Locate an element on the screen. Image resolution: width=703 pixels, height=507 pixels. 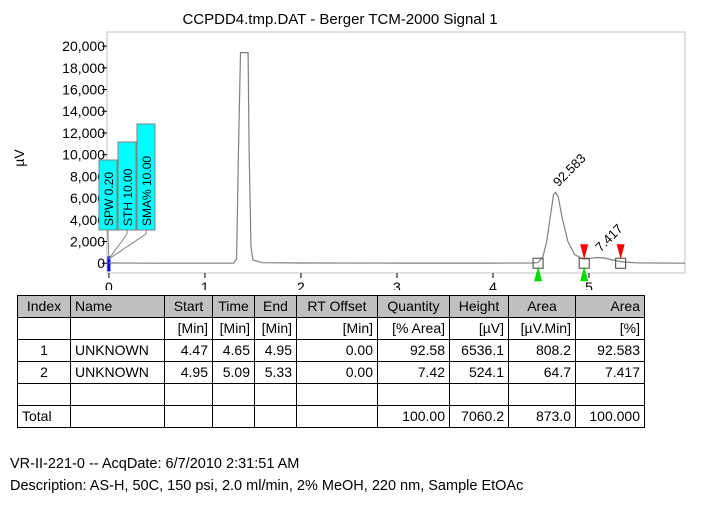
table-cell: 808.2 is located at coordinates (542, 350).